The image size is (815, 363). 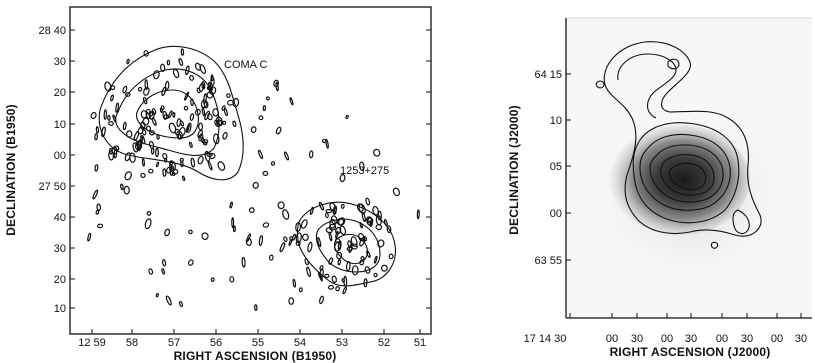 What do you see at coordinates (52, 31) in the screenshot?
I see `left-y-tick: 28 40` at bounding box center [52, 31].